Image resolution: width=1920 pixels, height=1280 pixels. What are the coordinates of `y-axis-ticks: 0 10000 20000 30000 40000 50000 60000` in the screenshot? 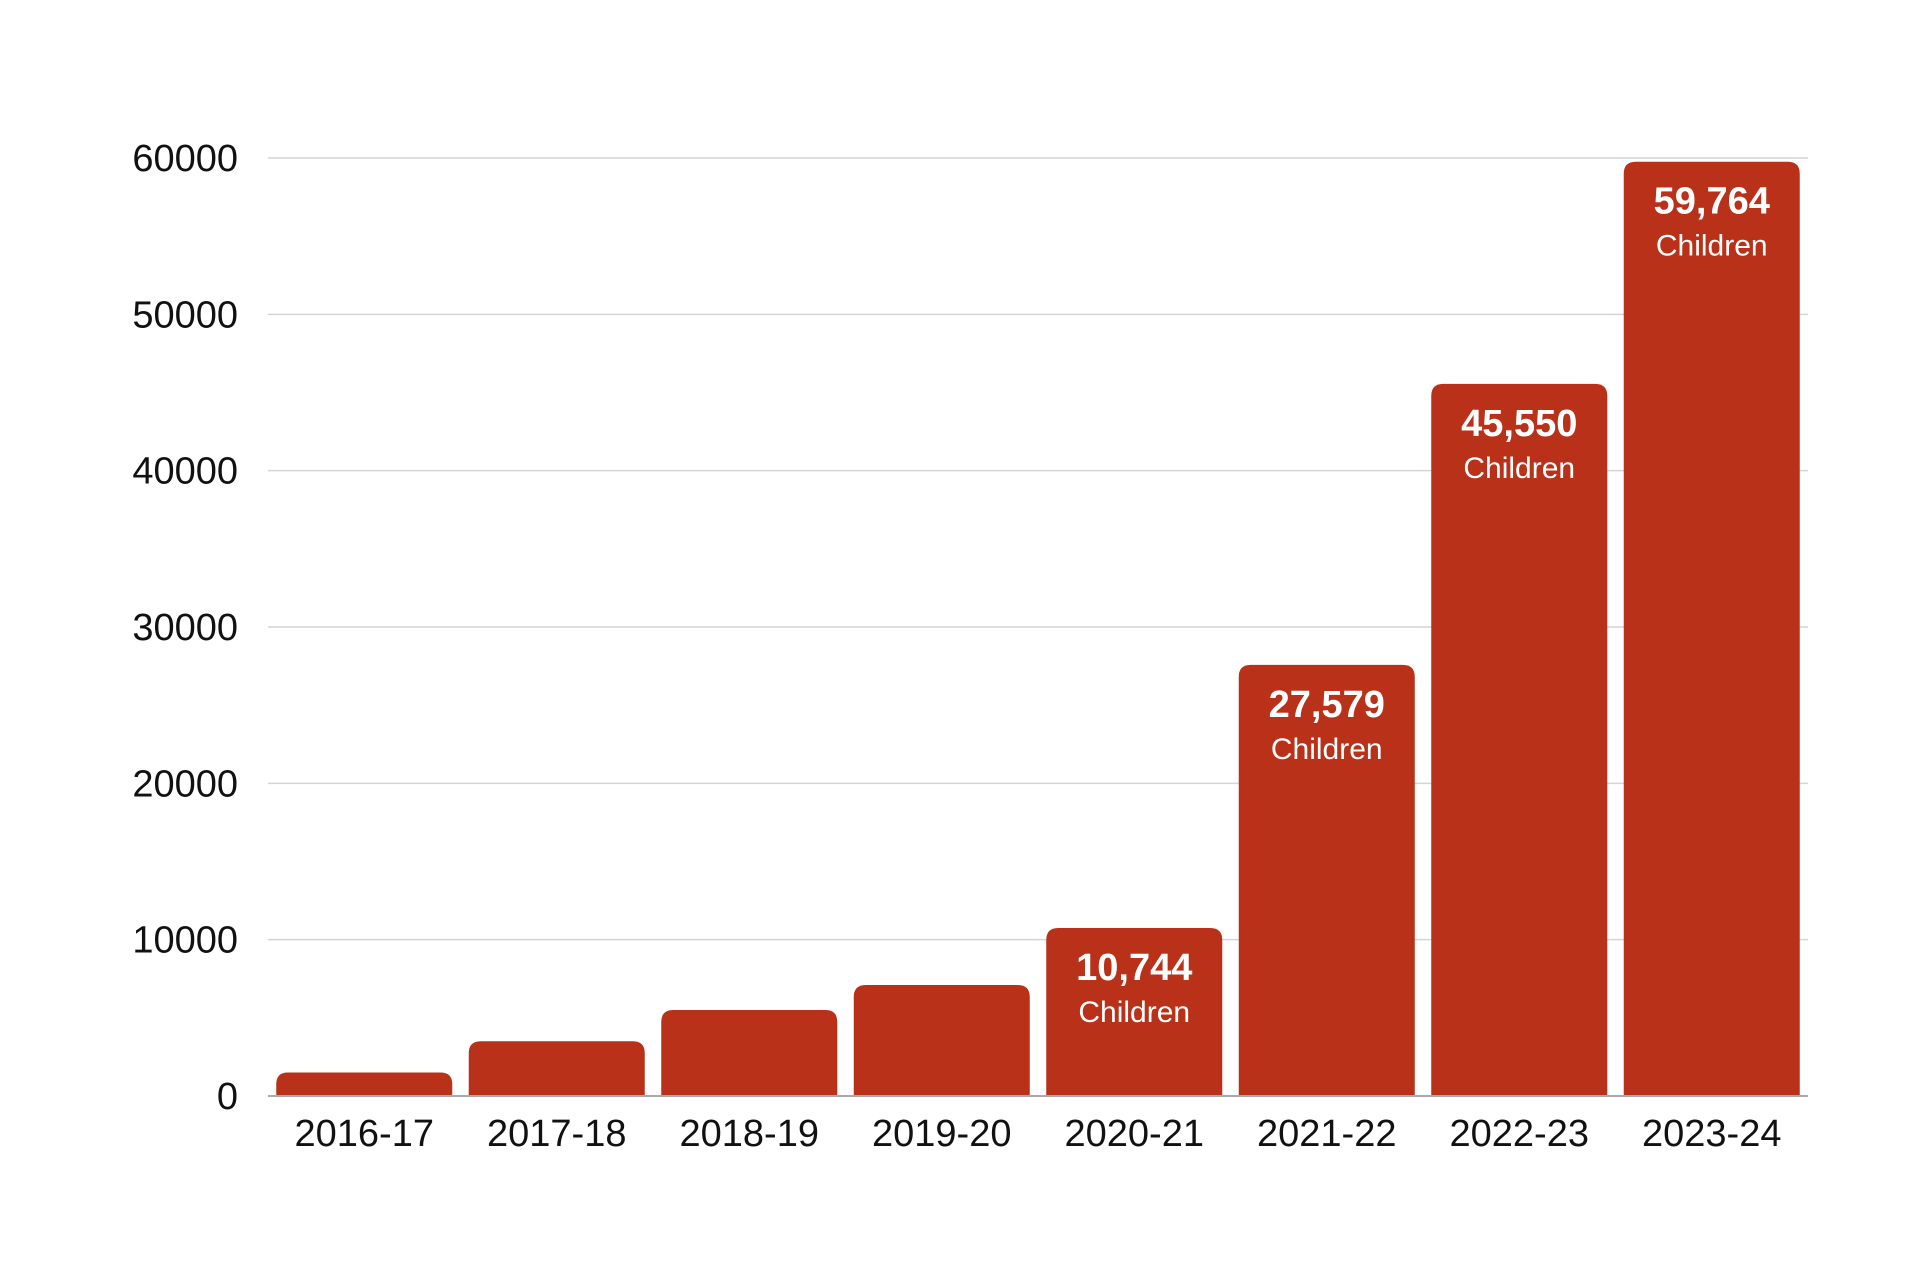 It's located at (185, 628).